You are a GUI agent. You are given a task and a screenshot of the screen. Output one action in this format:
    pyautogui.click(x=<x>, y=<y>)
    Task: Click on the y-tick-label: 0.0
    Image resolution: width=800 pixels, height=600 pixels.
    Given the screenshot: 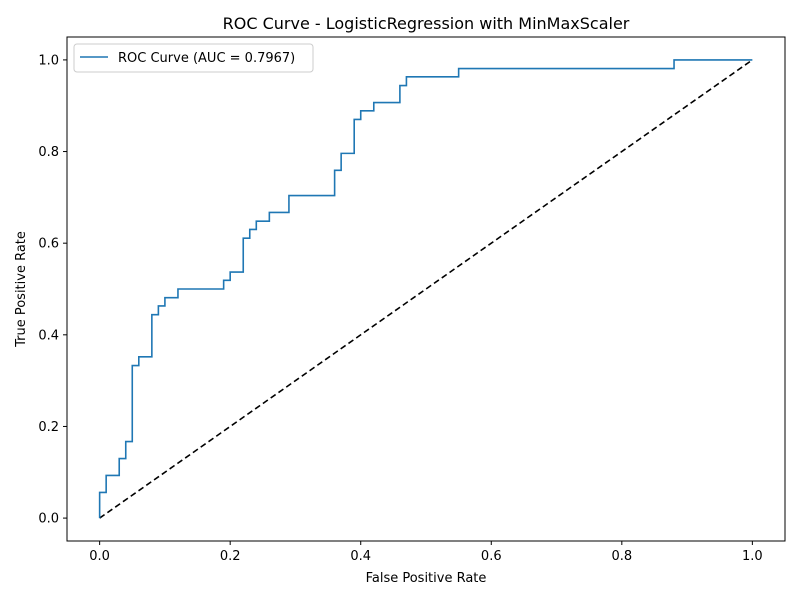 What is the action you would take?
    pyautogui.click(x=48, y=519)
    